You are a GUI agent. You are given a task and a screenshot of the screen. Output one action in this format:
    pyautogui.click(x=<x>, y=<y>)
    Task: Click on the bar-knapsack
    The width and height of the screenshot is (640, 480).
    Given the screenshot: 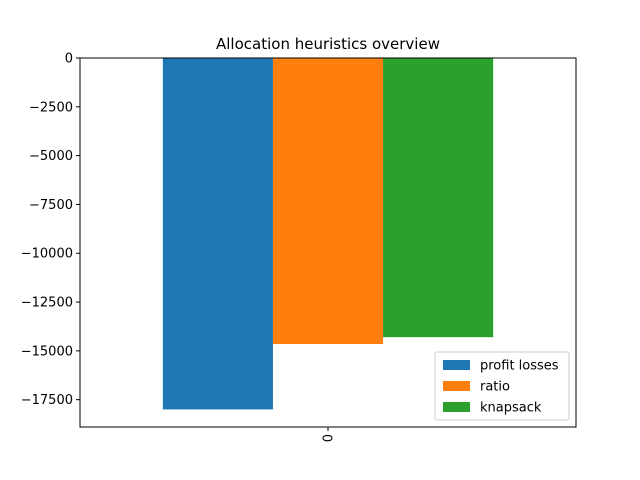 What is the action you would take?
    pyautogui.click(x=438, y=198)
    